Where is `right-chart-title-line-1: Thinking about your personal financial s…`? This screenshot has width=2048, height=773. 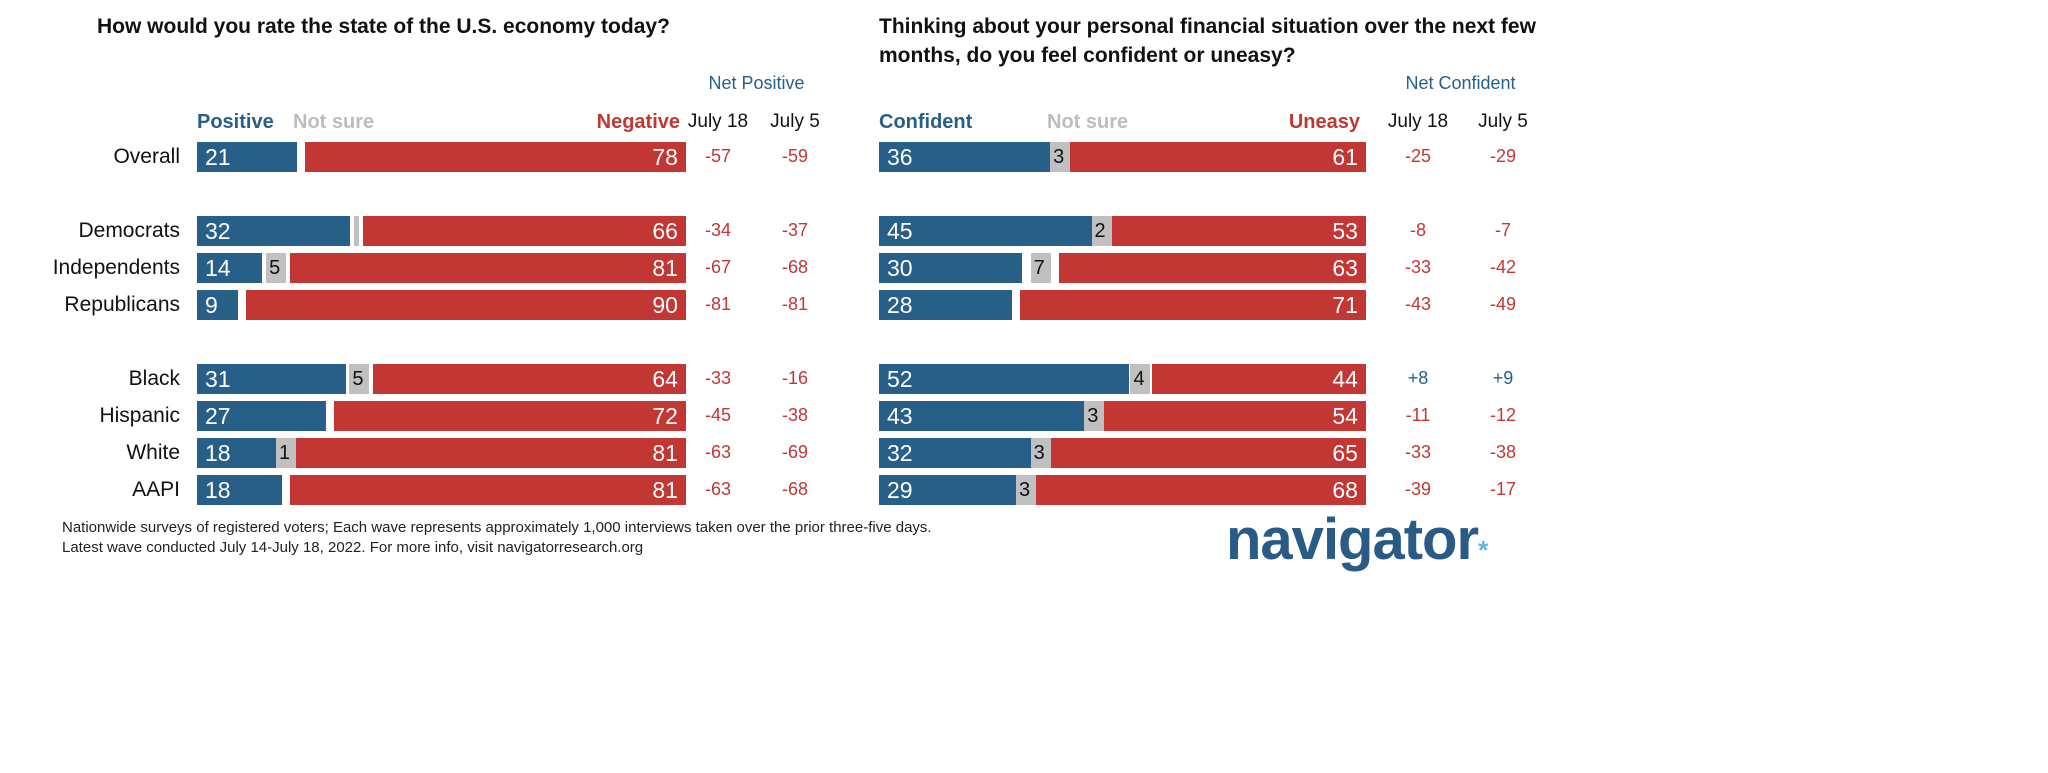 right-chart-title-line-1: Thinking about your personal financial s… is located at coordinates (1207, 26).